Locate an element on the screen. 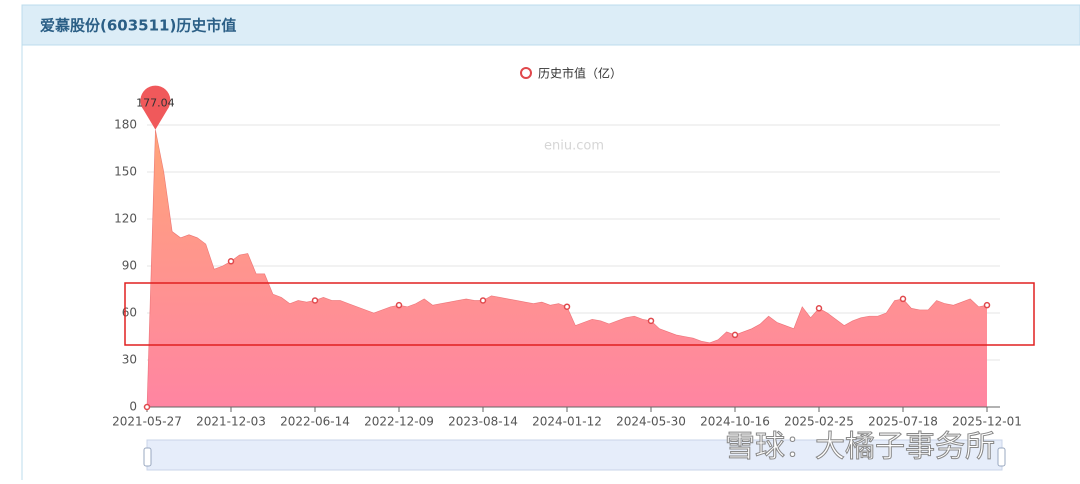 This screenshot has height=484, width=1080. header-title: 爱慕股份(603511)历史市值 is located at coordinates (138, 26).